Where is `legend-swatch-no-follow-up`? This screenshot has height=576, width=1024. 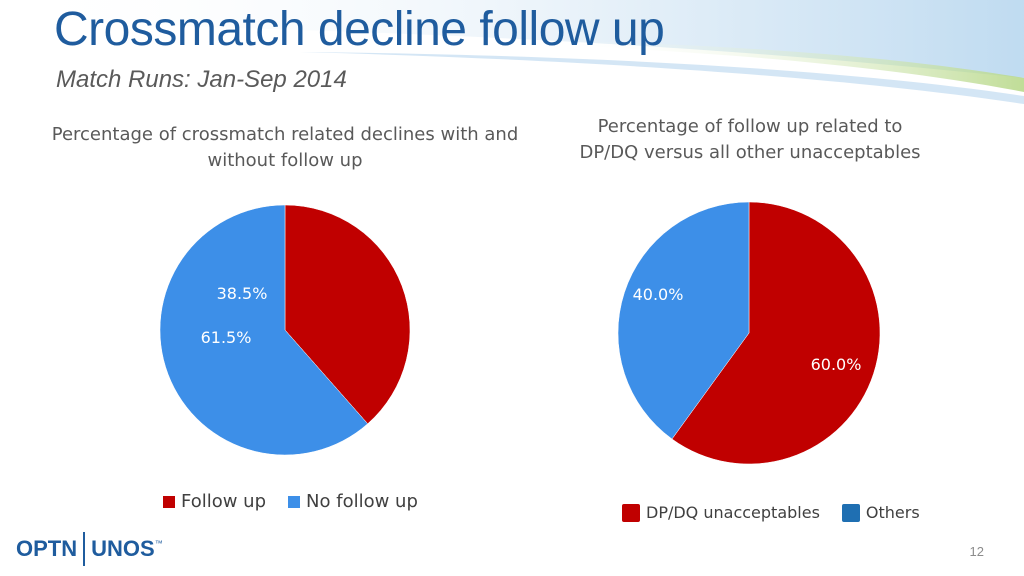 legend-swatch-no-follow-up is located at coordinates (294, 501).